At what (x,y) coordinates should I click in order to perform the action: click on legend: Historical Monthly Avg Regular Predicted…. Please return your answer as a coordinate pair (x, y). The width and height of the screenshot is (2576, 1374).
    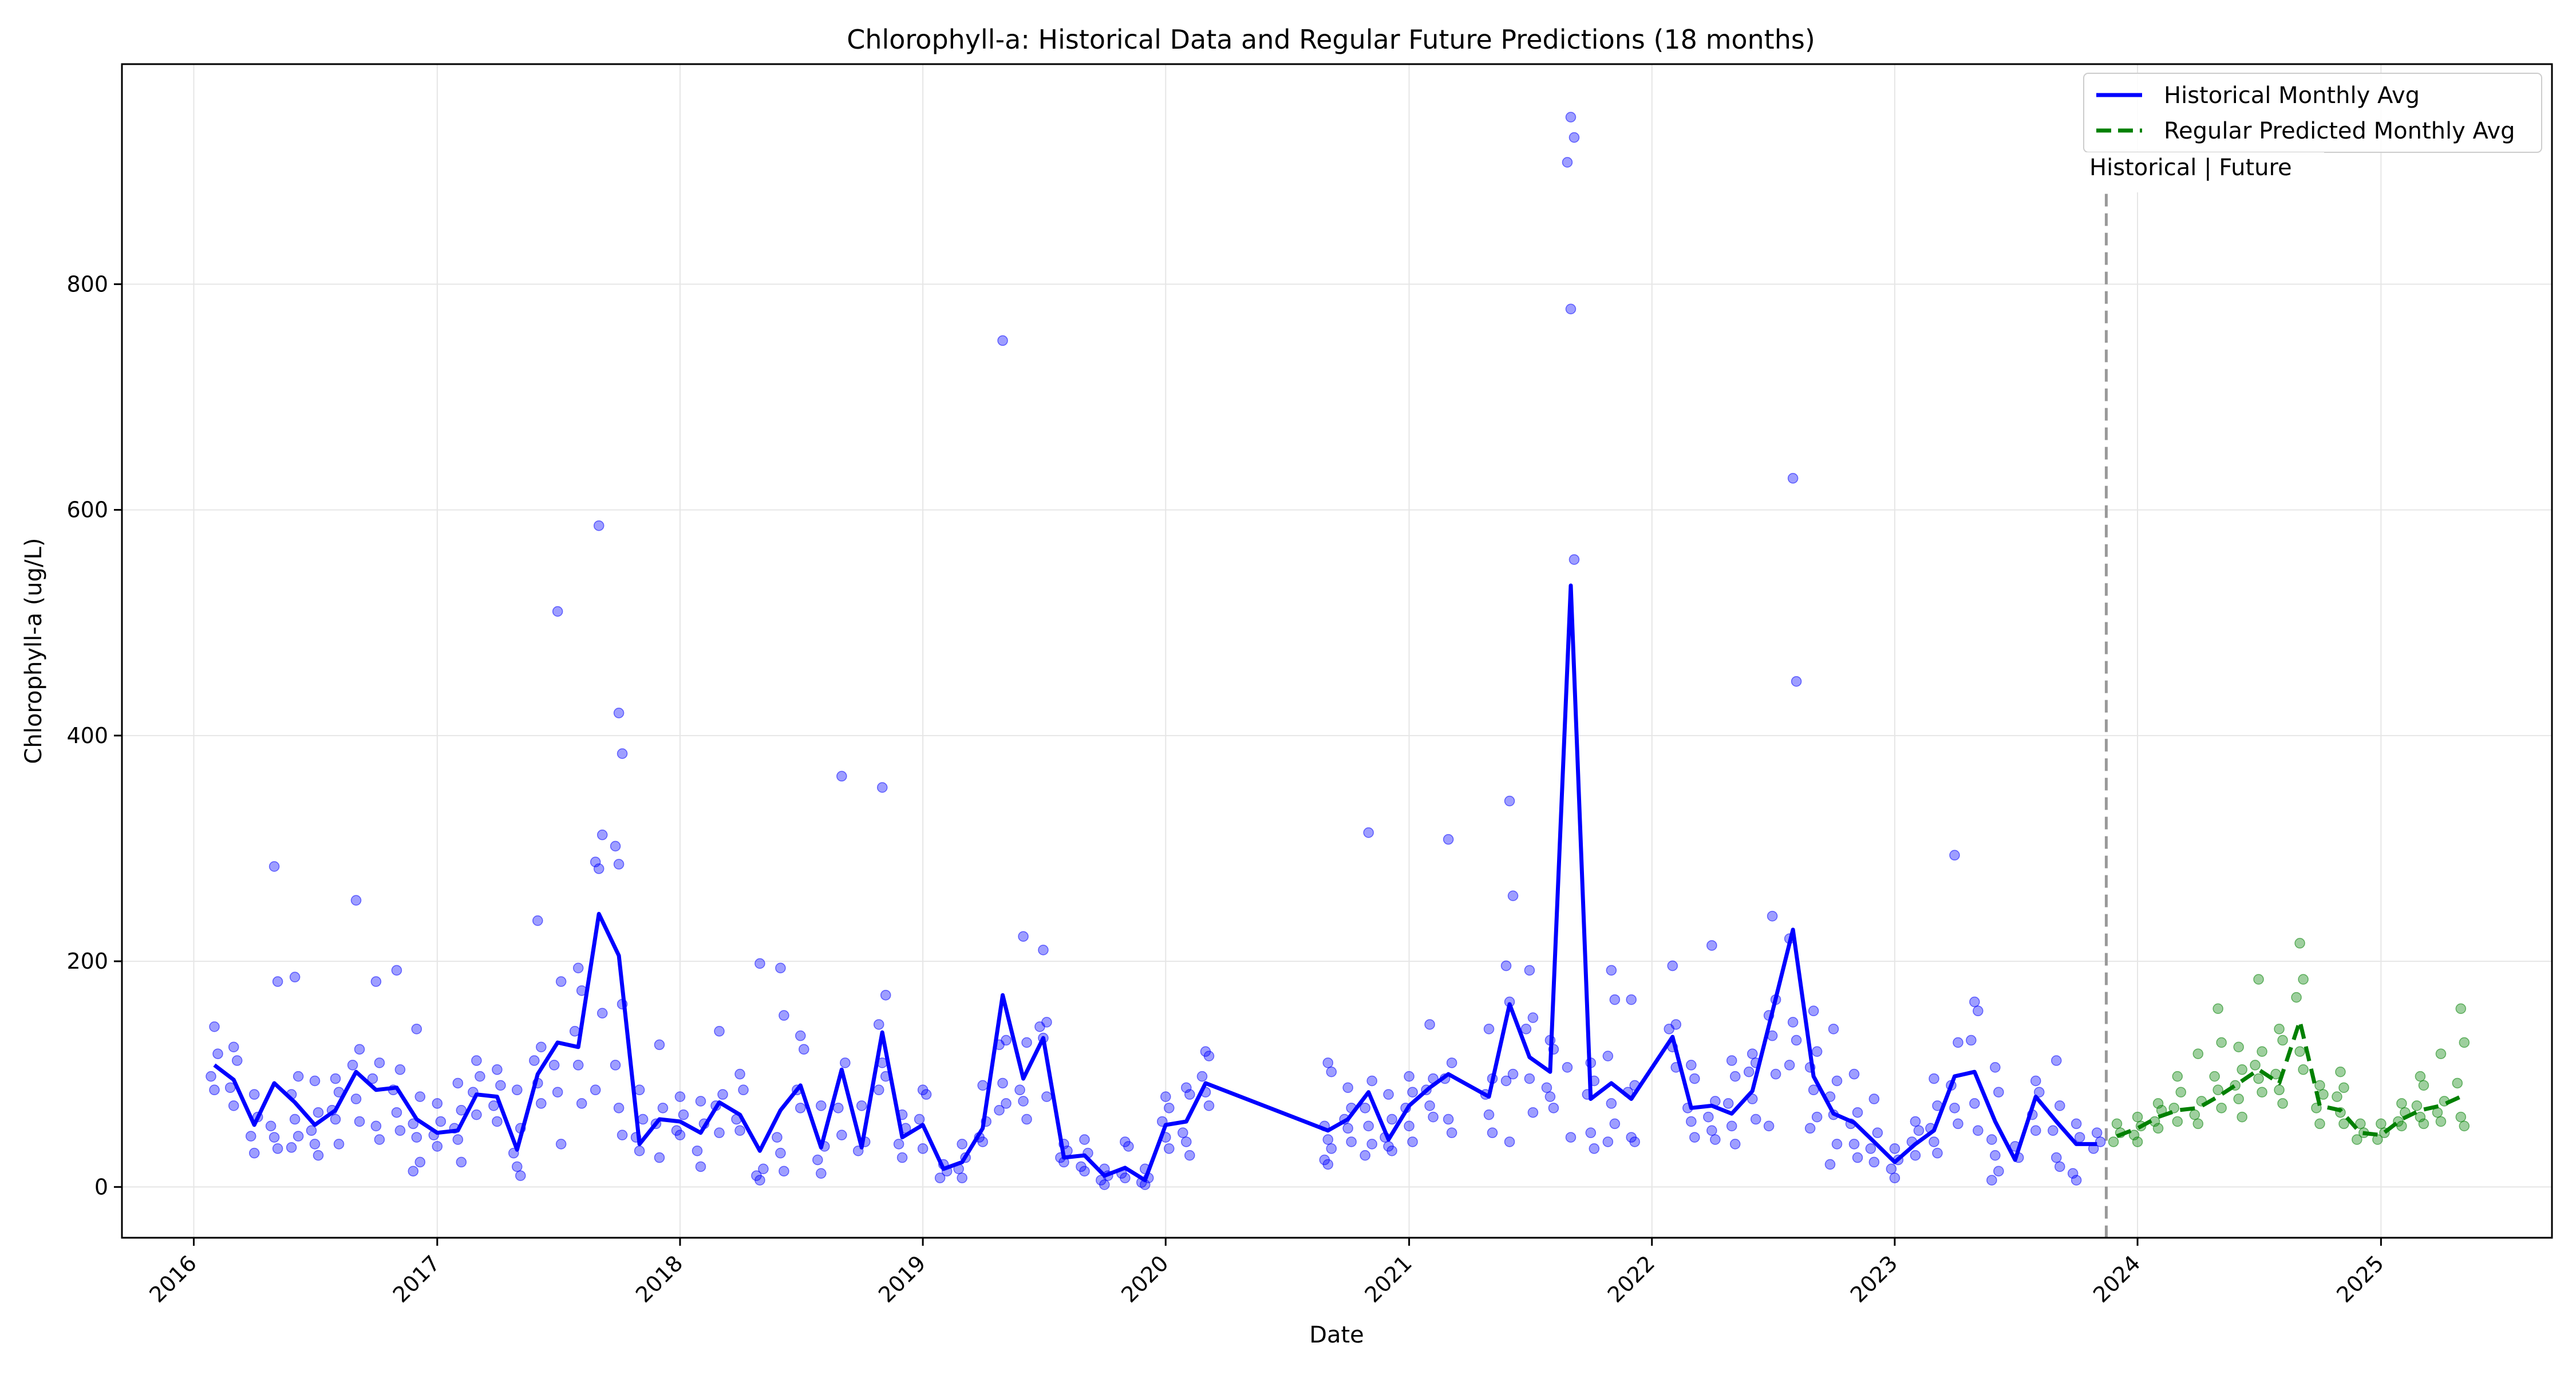
    Looking at the image, I should click on (2312, 113).